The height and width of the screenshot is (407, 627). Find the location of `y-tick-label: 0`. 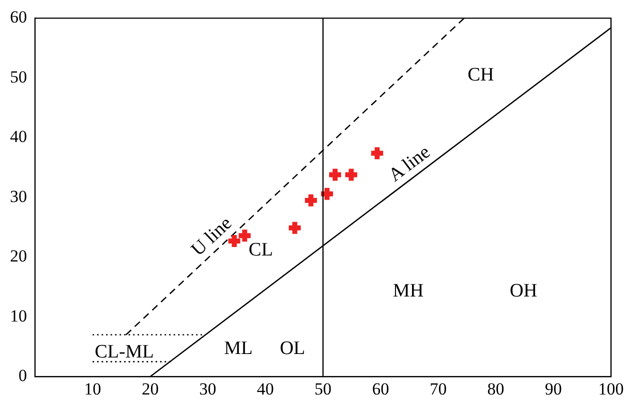

y-tick-label: 0 is located at coordinates (22, 376).